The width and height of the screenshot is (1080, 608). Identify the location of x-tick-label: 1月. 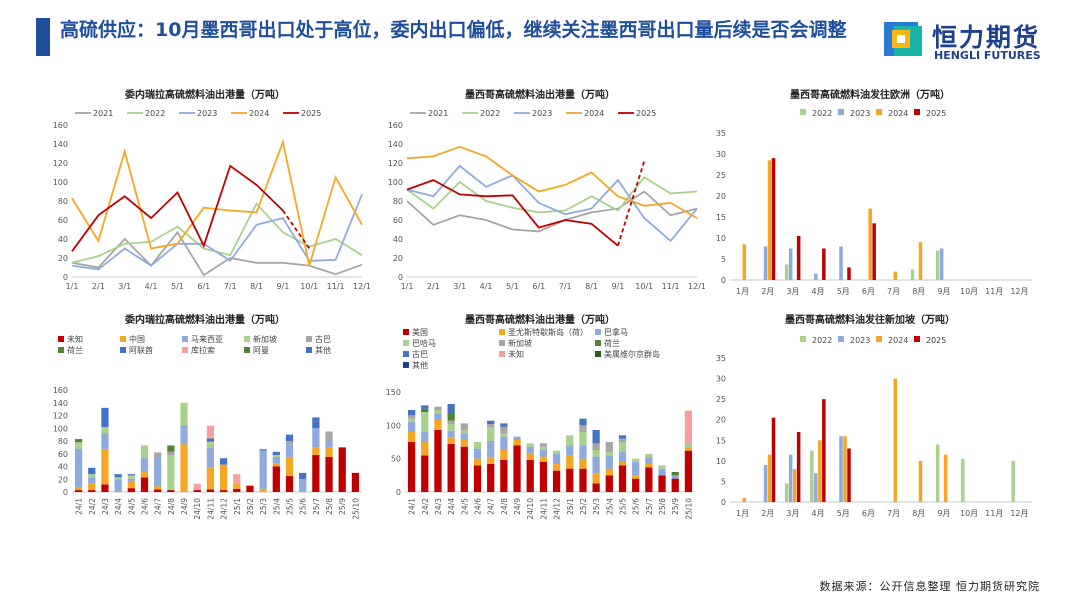
(742, 513).